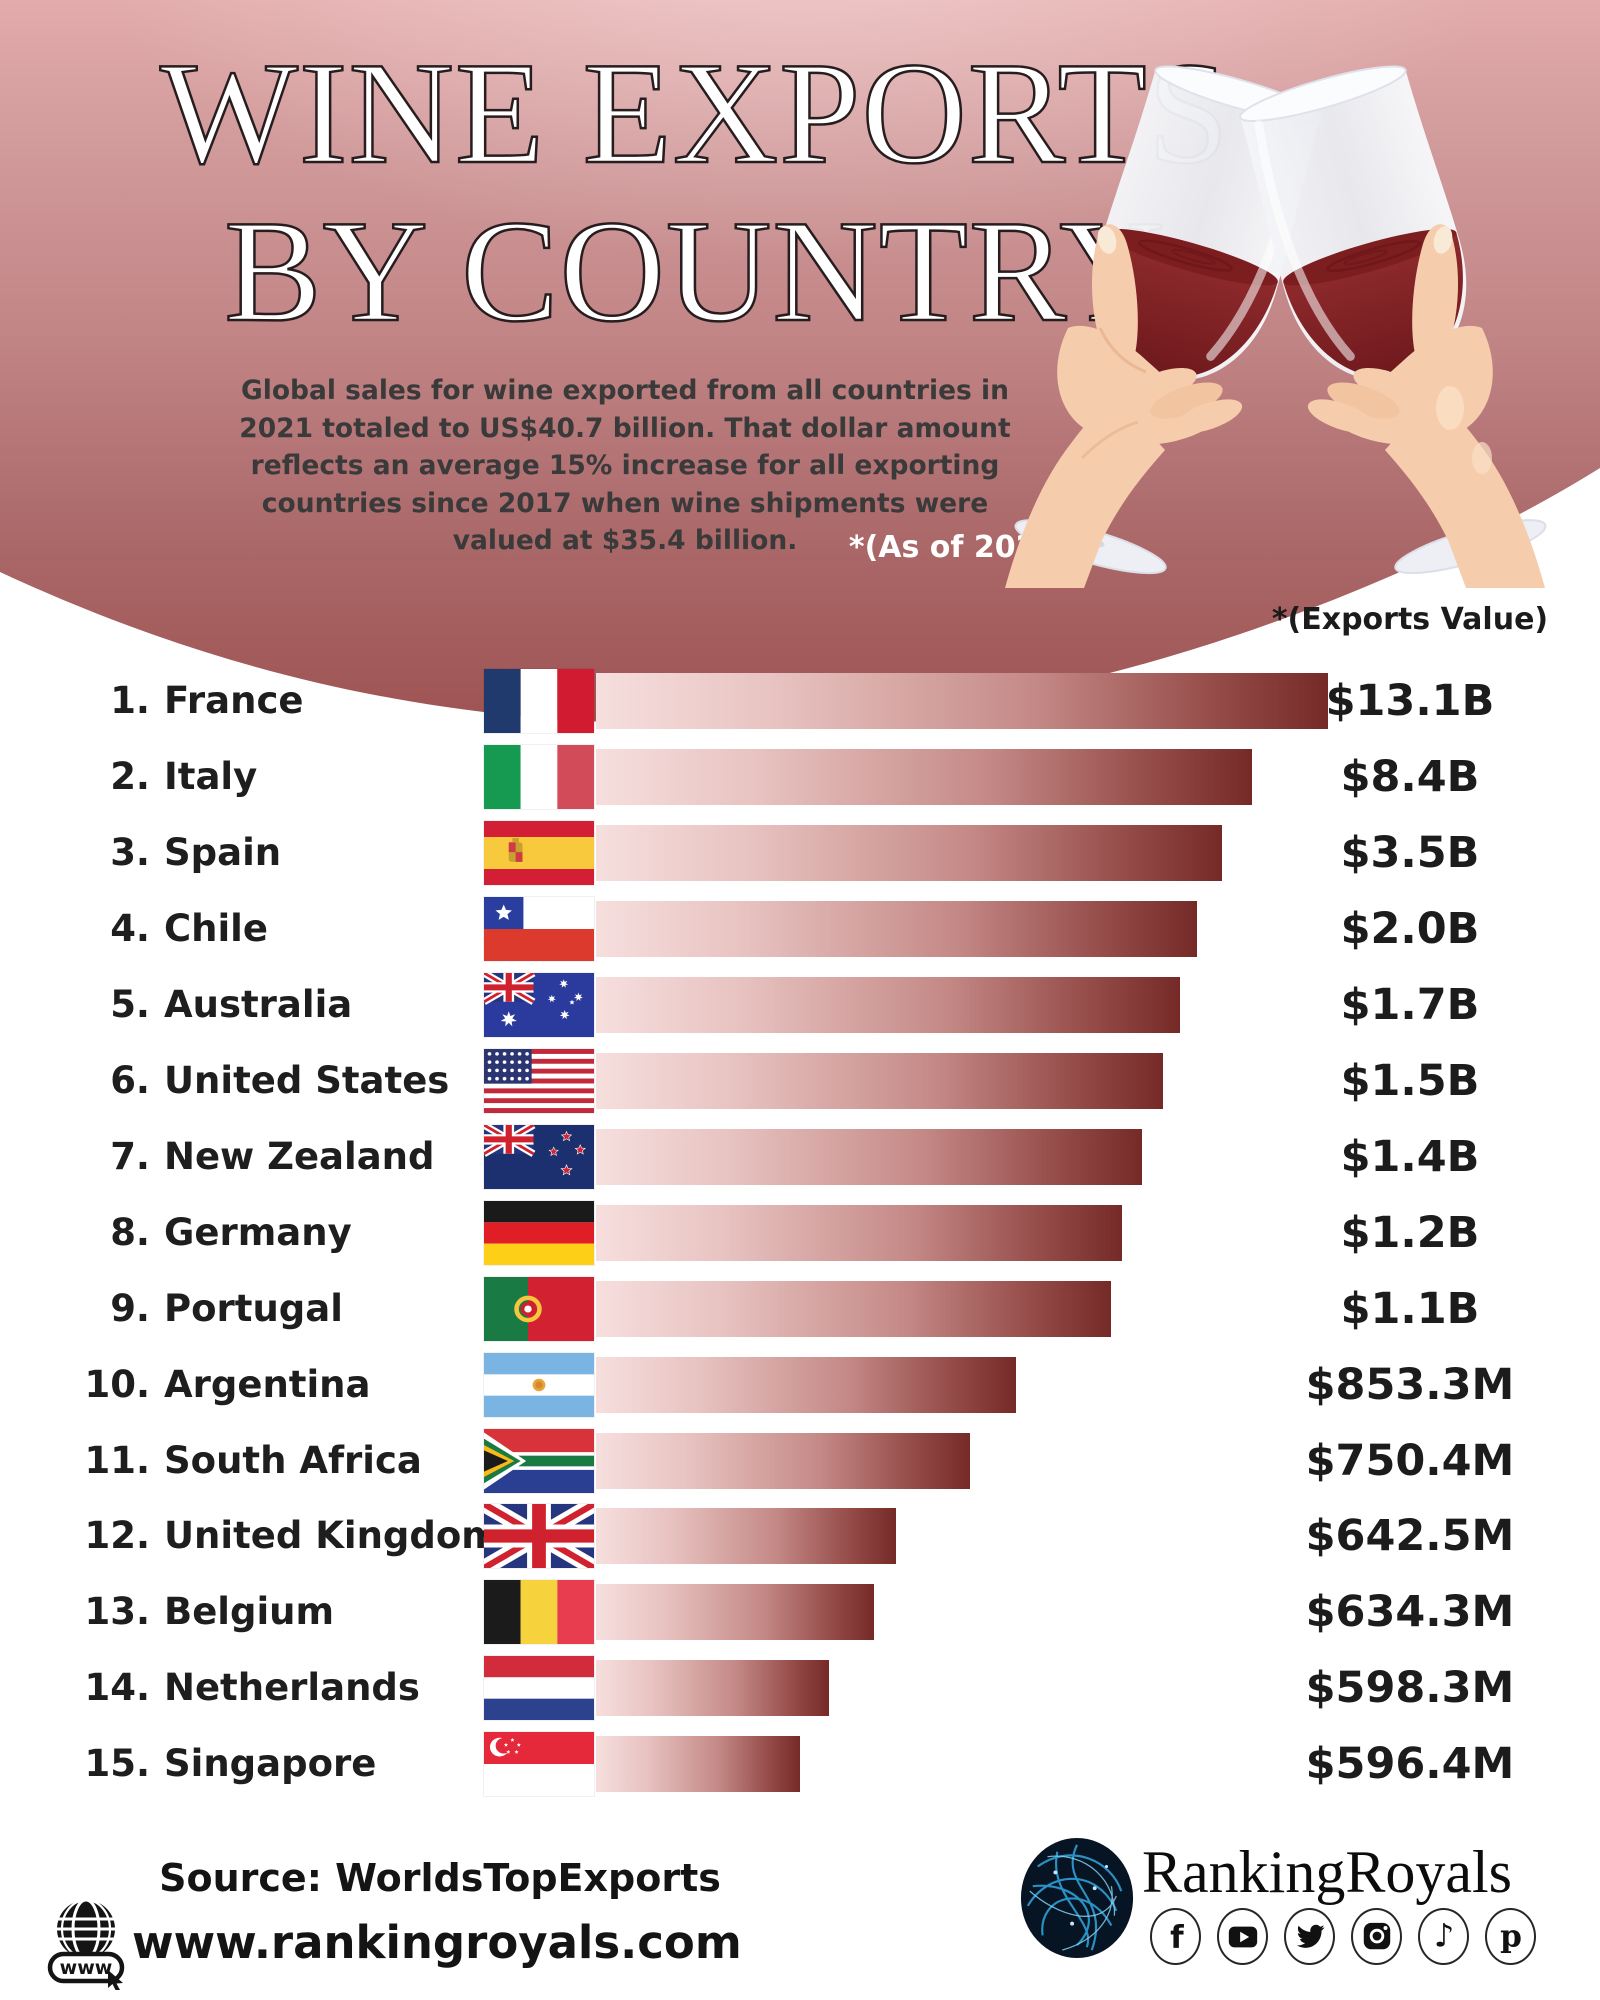 This screenshot has height=2000, width=1600. What do you see at coordinates (130, 928) in the screenshot?
I see `rank-label: 4.` at bounding box center [130, 928].